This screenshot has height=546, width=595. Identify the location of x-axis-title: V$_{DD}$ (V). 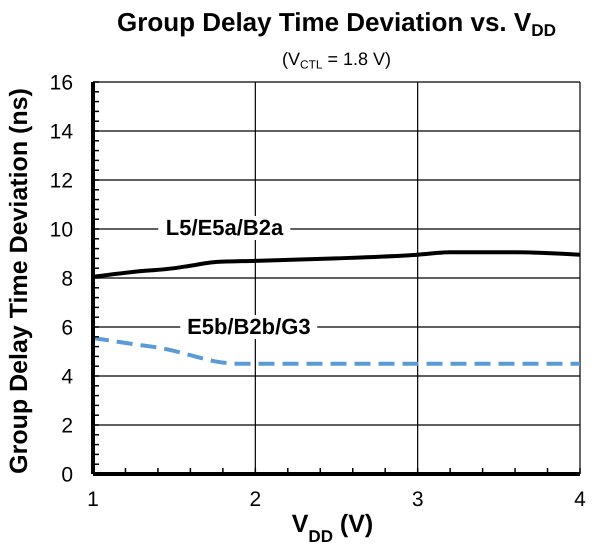
(333, 528).